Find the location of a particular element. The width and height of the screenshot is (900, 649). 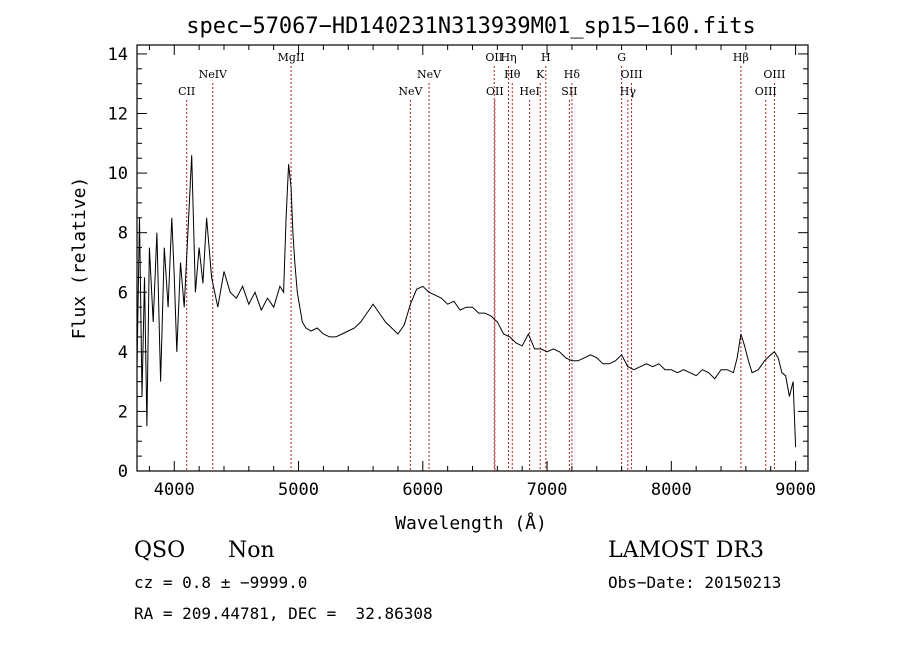

y-tick-label: 8 is located at coordinates (123, 234).